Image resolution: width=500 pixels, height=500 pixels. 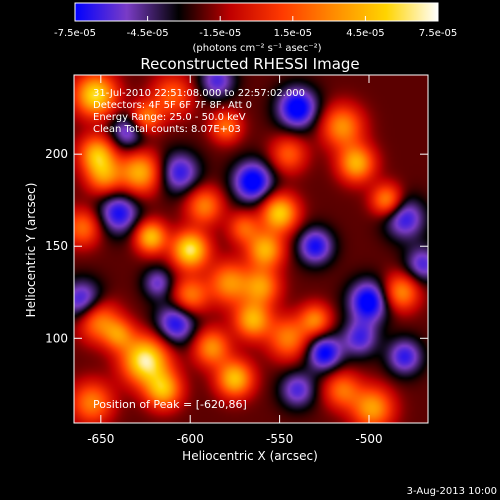 I want to click on y-tick-label: 150, so click(x=56, y=246).